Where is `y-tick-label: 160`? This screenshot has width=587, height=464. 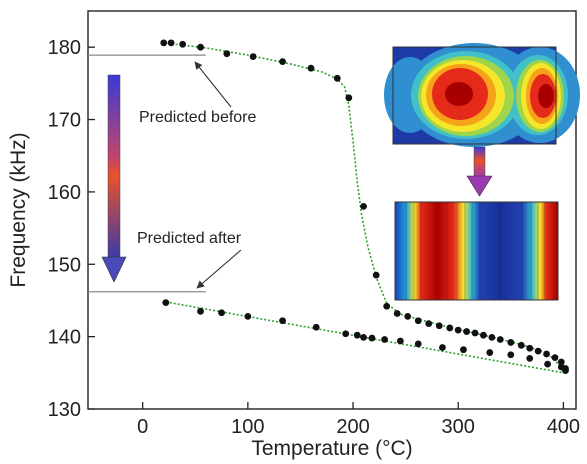
y-tick-label: 160 is located at coordinates (64, 193).